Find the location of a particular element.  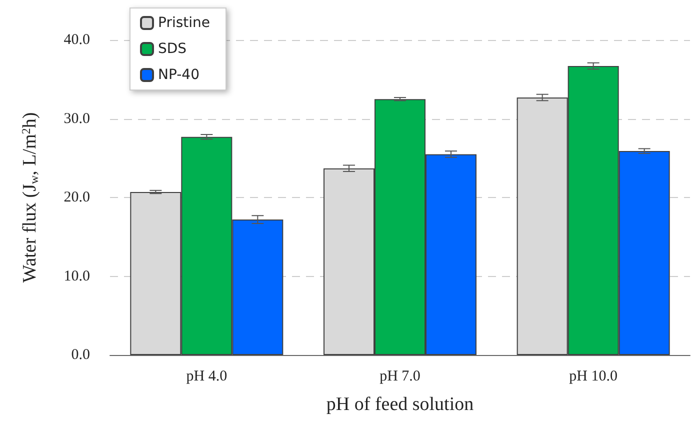

y-axis-title: Water flux (Jw, L/m2h) is located at coordinates (30, 197).